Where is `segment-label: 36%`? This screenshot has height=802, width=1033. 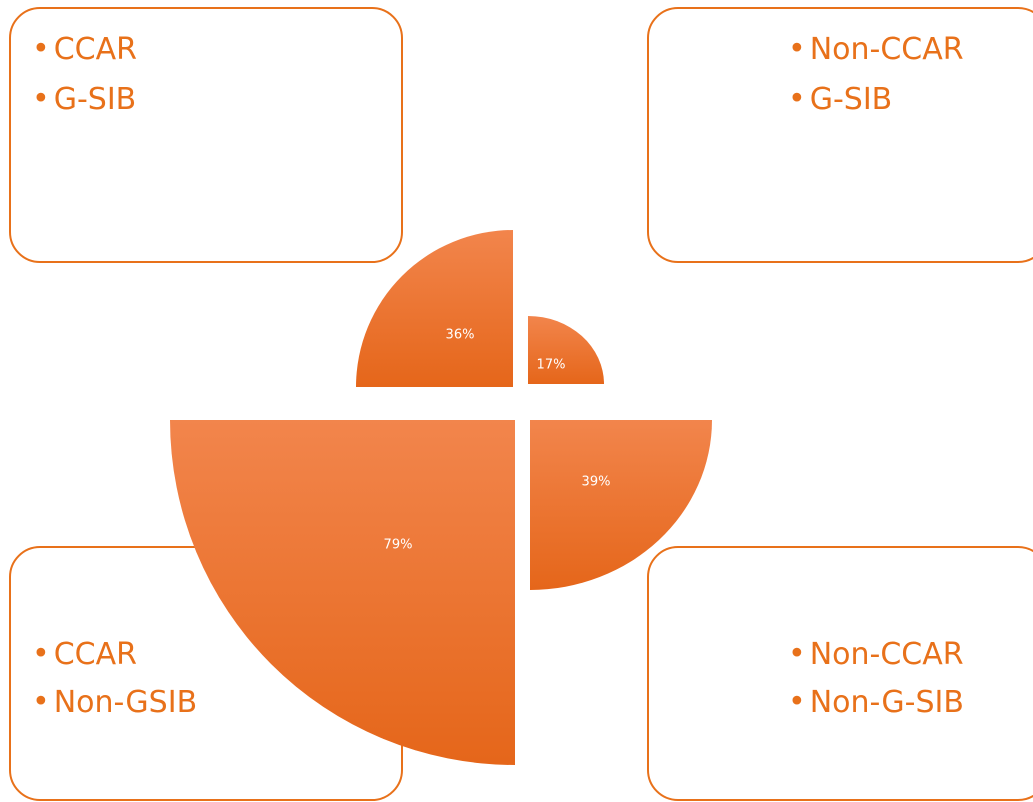 segment-label: 36% is located at coordinates (460, 335).